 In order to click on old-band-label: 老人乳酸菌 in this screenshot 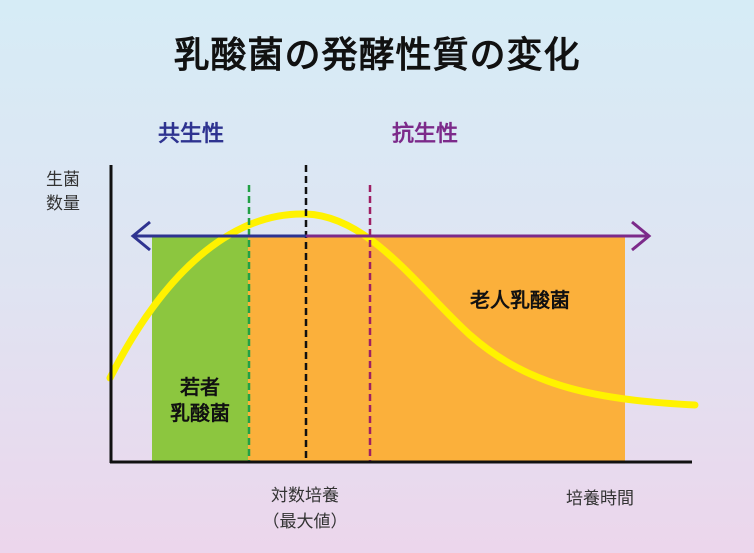, I will do `click(520, 300)`.